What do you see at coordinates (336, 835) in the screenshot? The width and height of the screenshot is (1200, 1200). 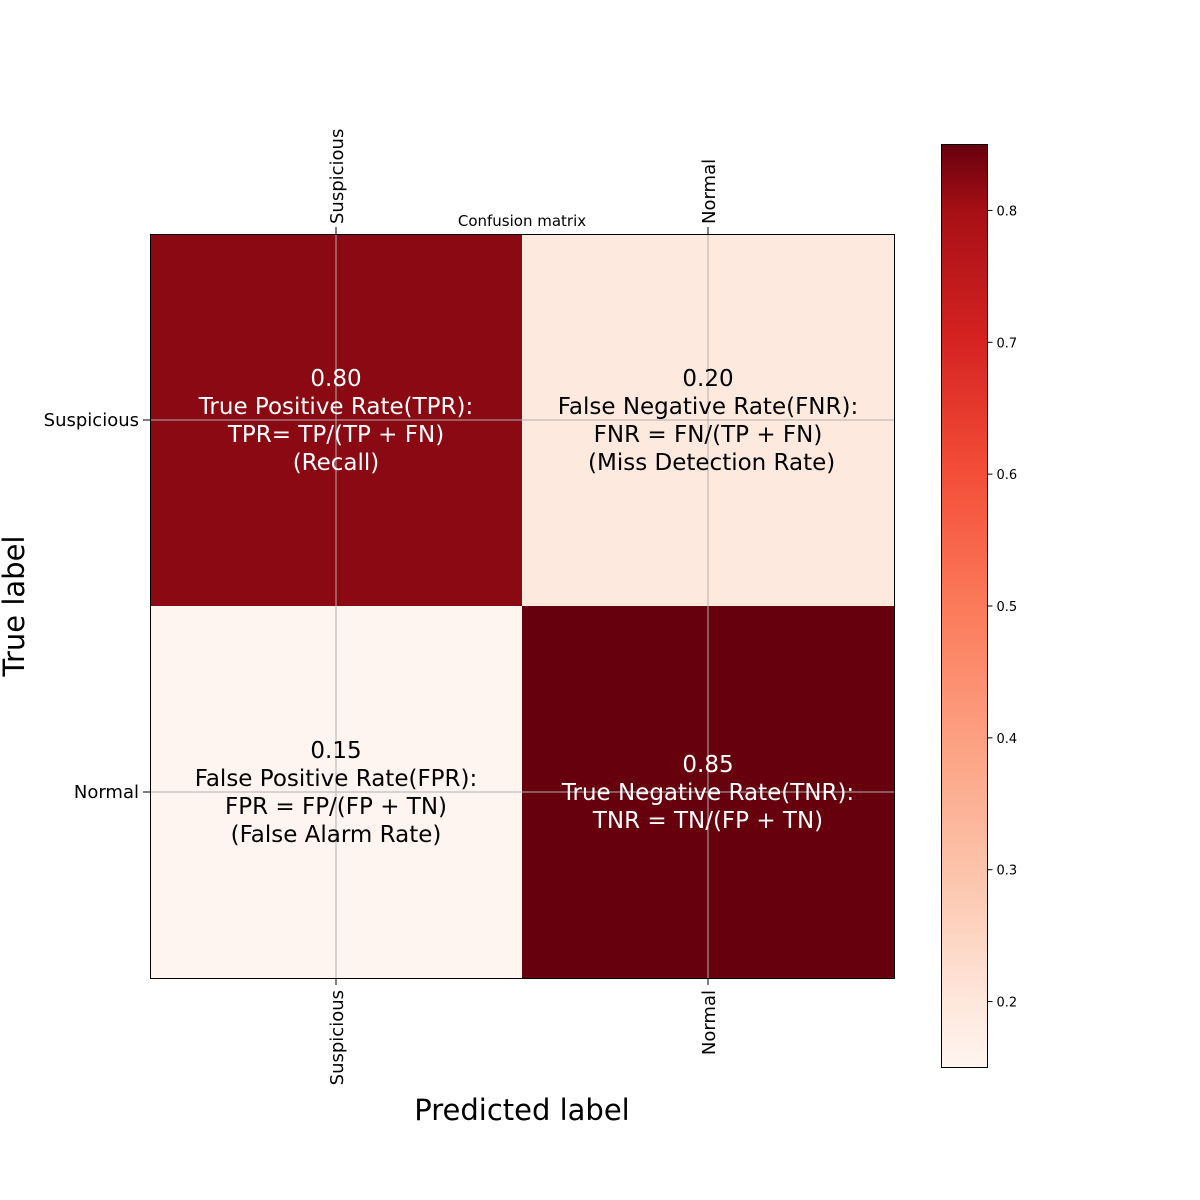 I see `cell-label-line-1-0-3: (False Alarm Rate)` at bounding box center [336, 835].